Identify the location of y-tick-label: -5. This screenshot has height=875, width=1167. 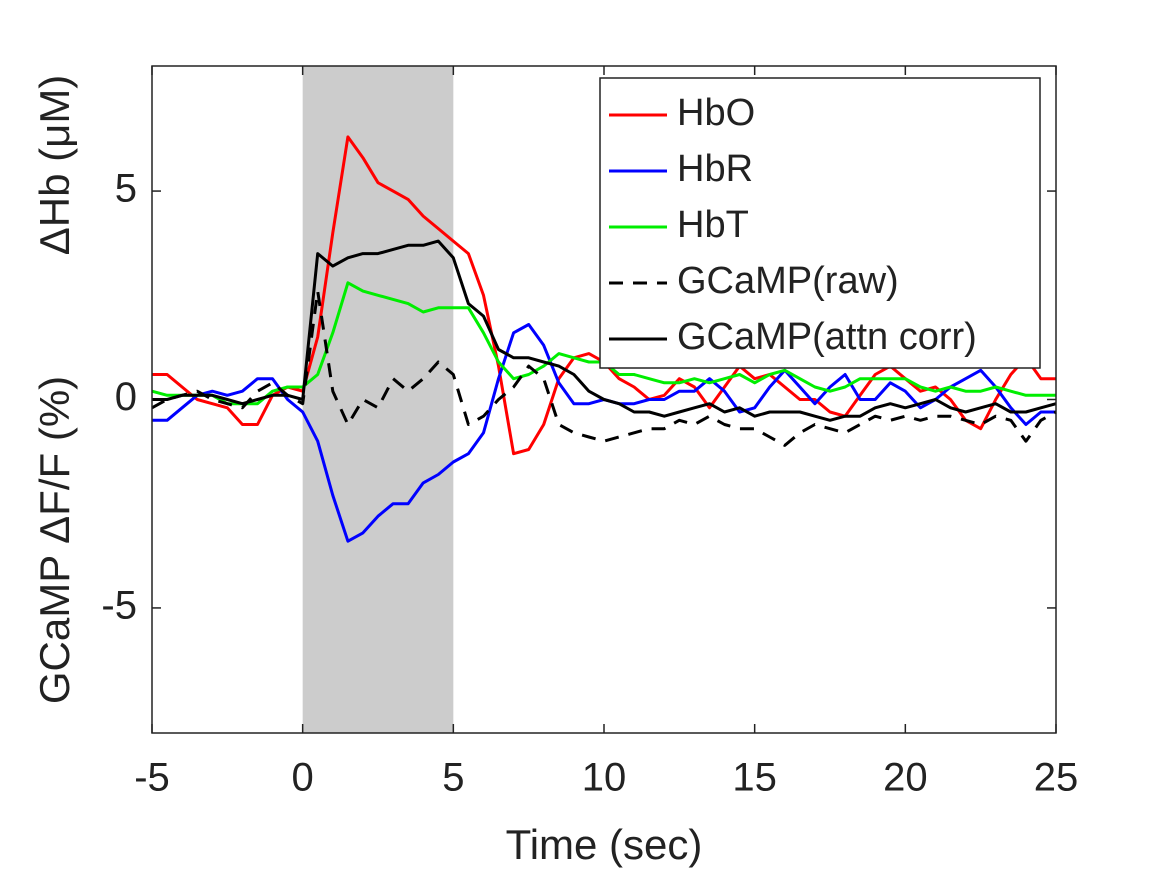
(119, 606).